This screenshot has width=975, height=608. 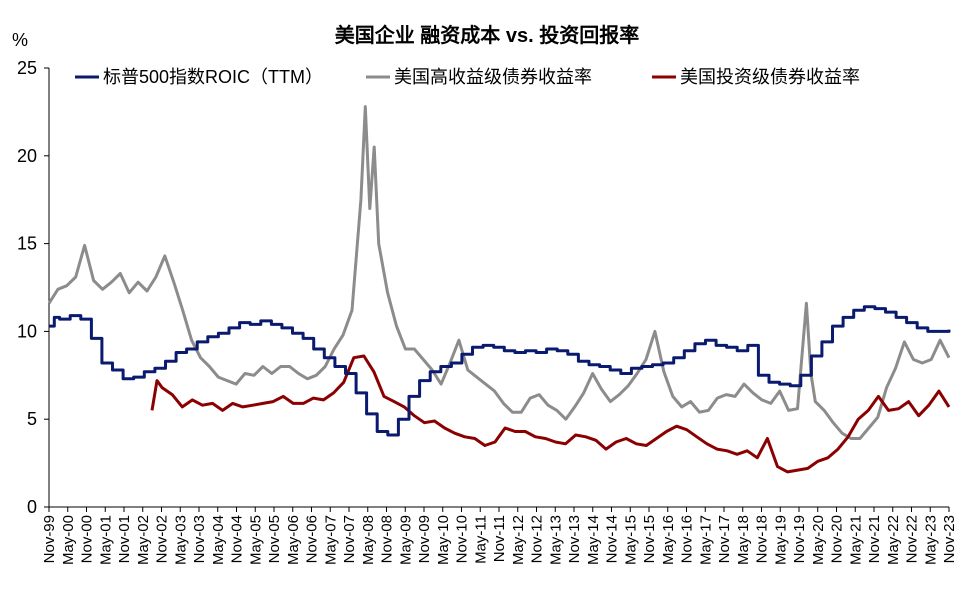 What do you see at coordinates (780, 540) in the screenshot?
I see `x-tick-label: May-19` at bounding box center [780, 540].